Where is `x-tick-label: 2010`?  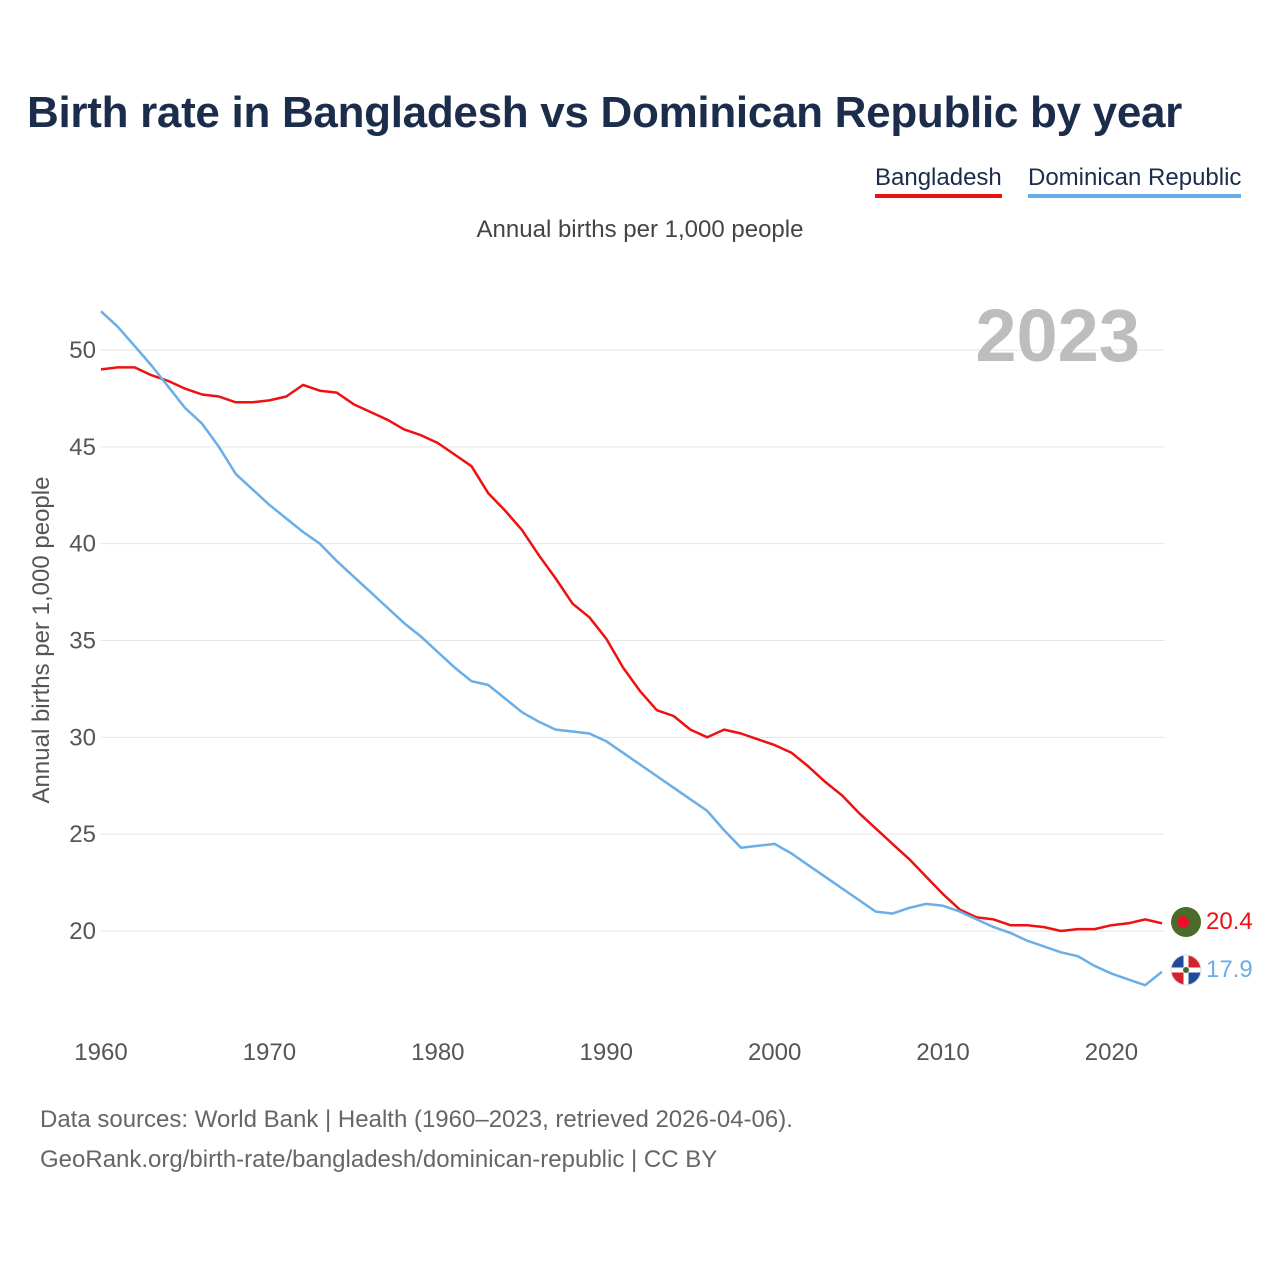 x-tick-label: 2010 is located at coordinates (942, 1052).